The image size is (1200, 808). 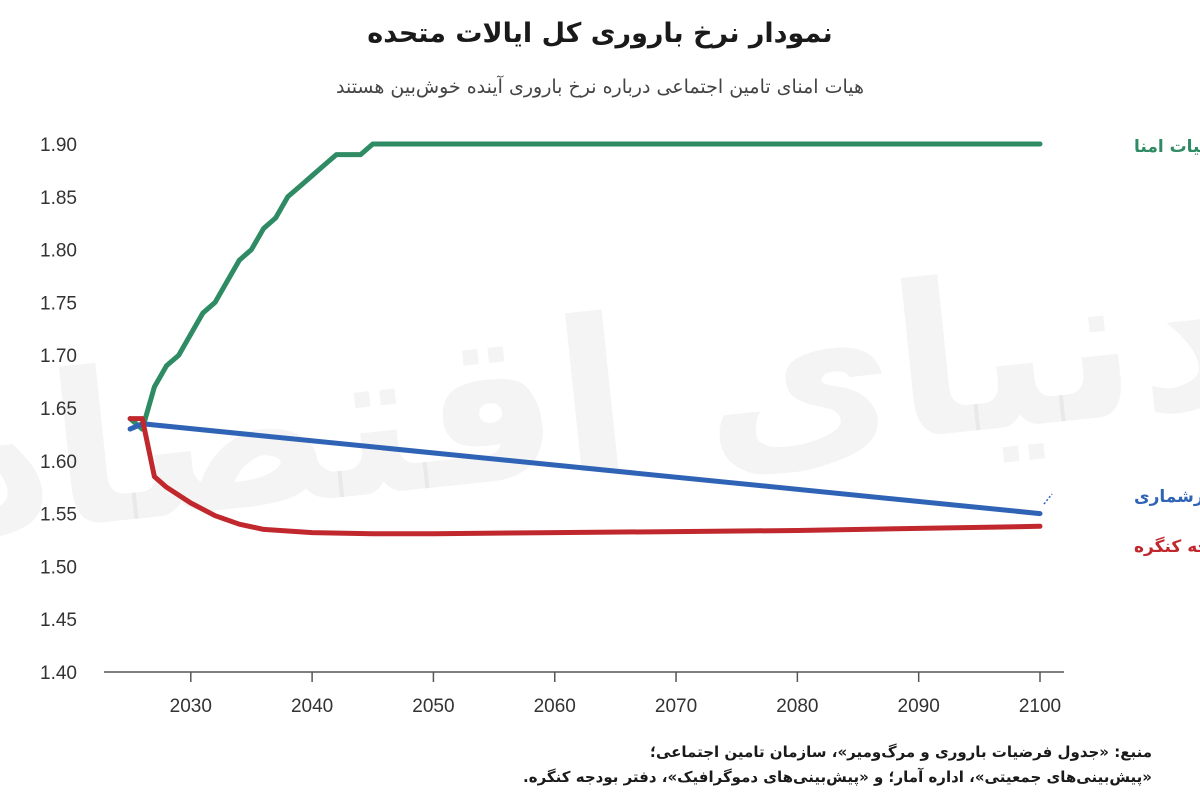 What do you see at coordinates (58, 251) in the screenshot?
I see `y-tick-label: 1.80` at bounding box center [58, 251].